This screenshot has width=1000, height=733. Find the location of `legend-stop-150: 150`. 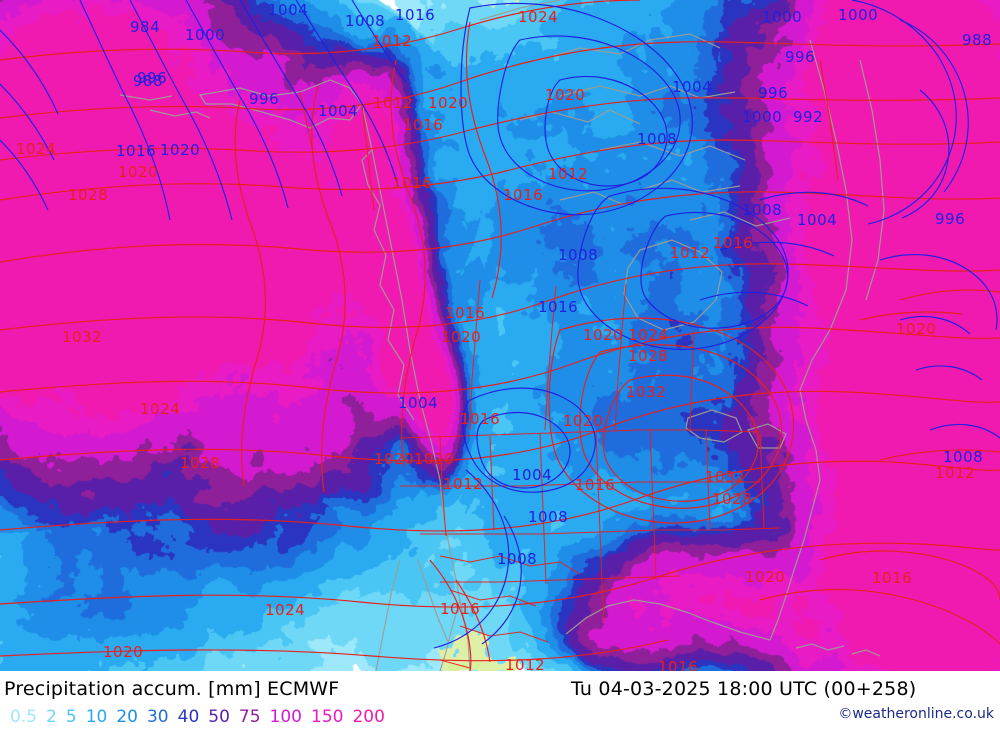

legend-stop-150: 150 is located at coordinates (327, 717).